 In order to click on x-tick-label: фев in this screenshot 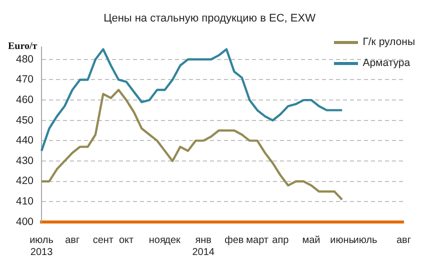, I will do `click(234, 240)`.